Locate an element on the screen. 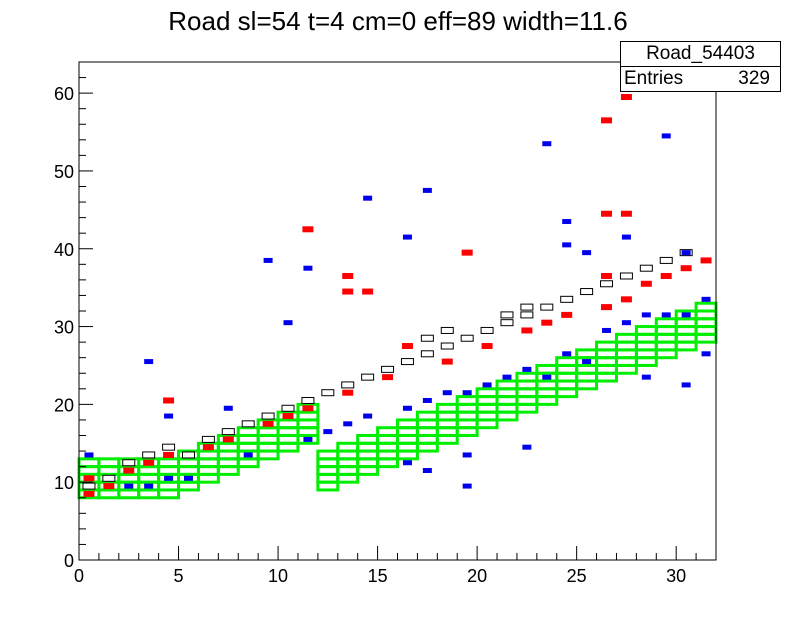 The image size is (796, 622). y-tick-label: 20 is located at coordinates (64, 405).